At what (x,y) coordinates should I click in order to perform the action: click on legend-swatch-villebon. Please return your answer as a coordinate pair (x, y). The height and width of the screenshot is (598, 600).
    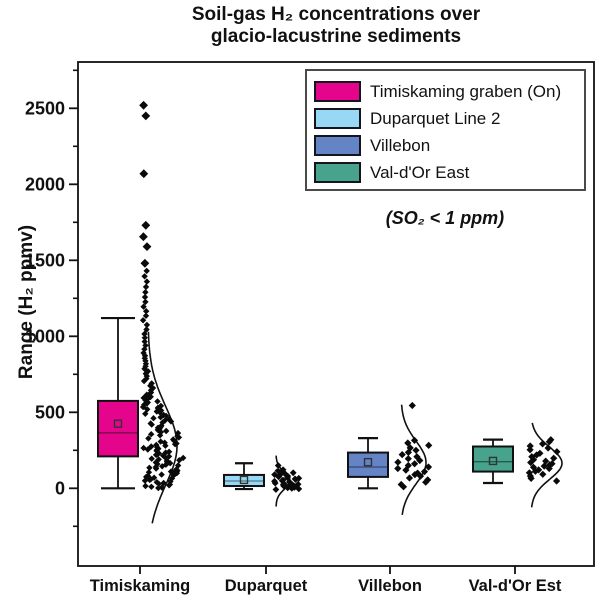
    Looking at the image, I should click on (337, 145).